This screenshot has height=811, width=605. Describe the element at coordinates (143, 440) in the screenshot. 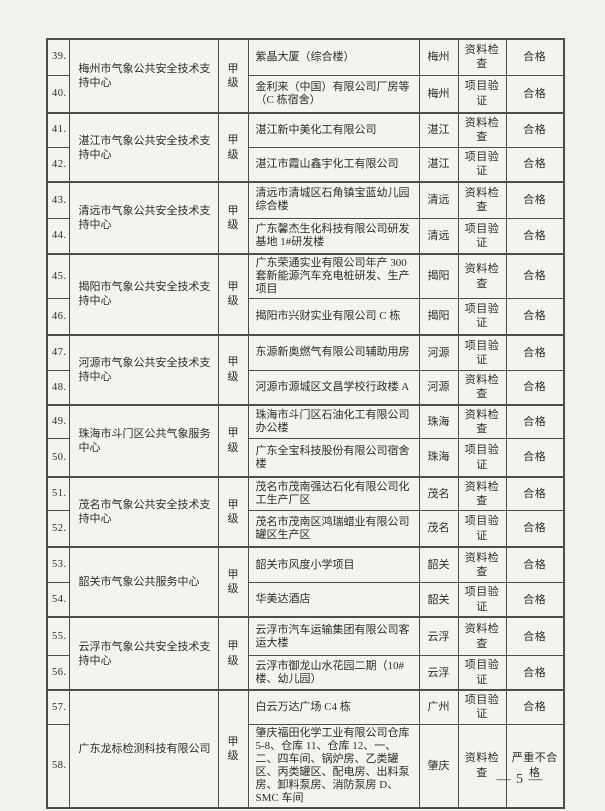

I see `org-name-cell: 珠海市斗门区公共气象服务中心` at that location.